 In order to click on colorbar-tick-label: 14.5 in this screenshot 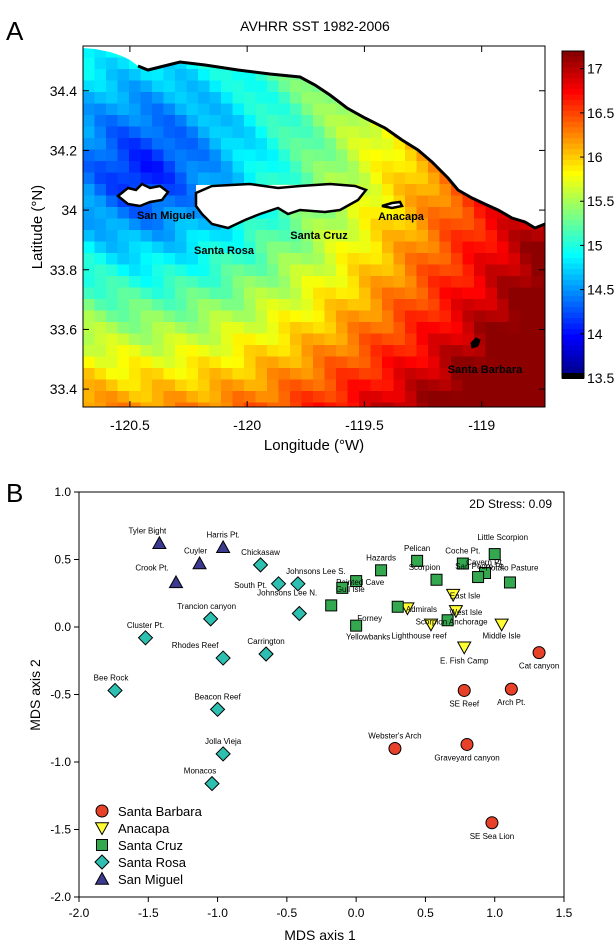, I will do `click(600, 290)`.